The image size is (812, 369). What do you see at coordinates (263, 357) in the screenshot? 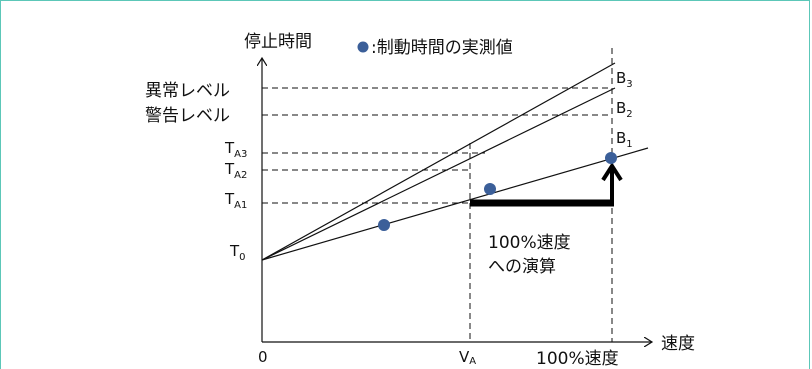
I see `origin-label: 0` at bounding box center [263, 357].